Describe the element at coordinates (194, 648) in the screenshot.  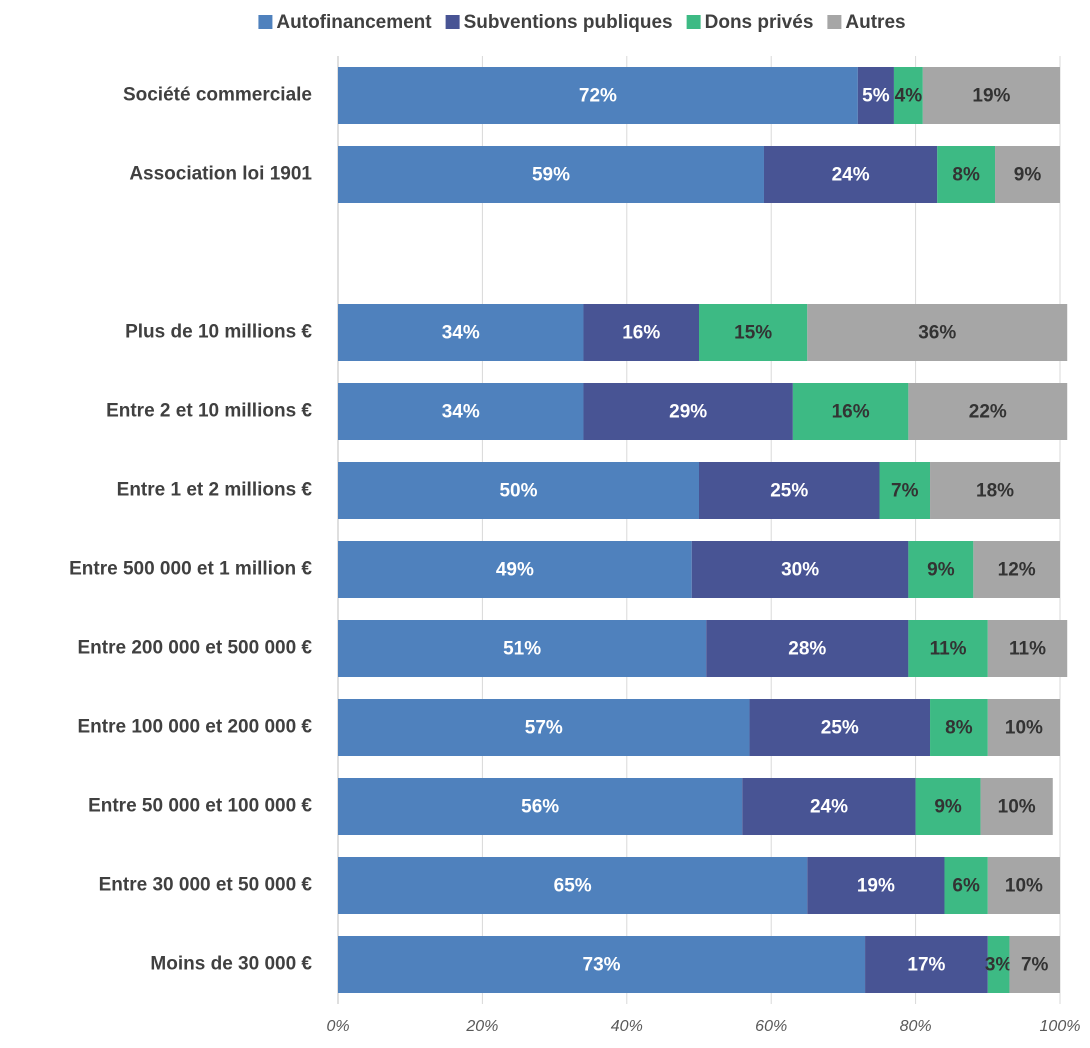
I see `category-label: Entre 200 000 et 500 000 €` at that location.